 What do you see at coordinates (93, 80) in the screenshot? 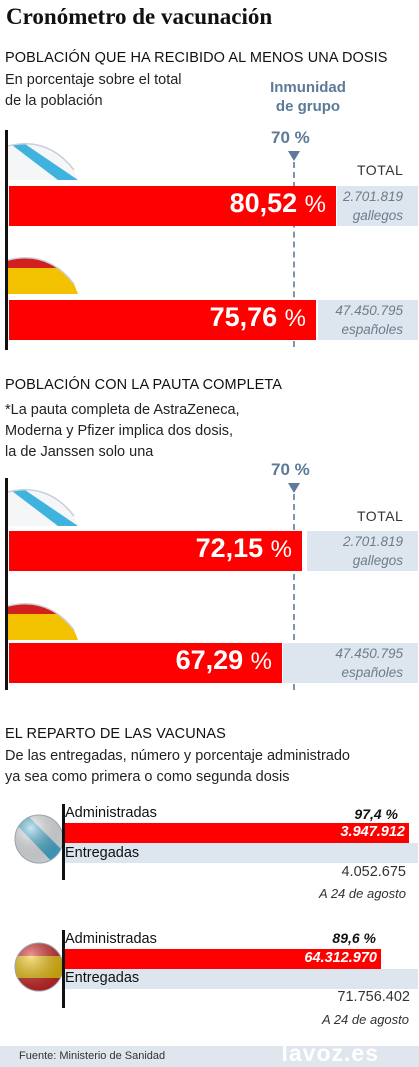
I see `section1-note-line: En porcentaje sobre el total` at bounding box center [93, 80].